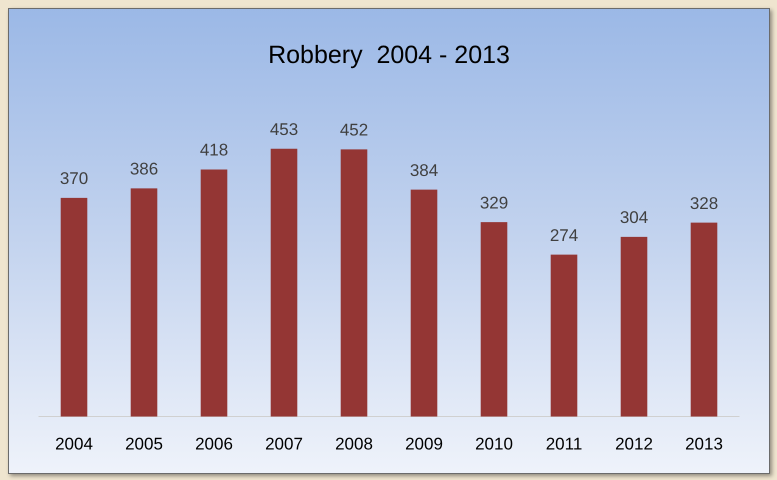 The height and width of the screenshot is (480, 777). Describe the element at coordinates (74, 178) in the screenshot. I see `data-label: 370` at that location.